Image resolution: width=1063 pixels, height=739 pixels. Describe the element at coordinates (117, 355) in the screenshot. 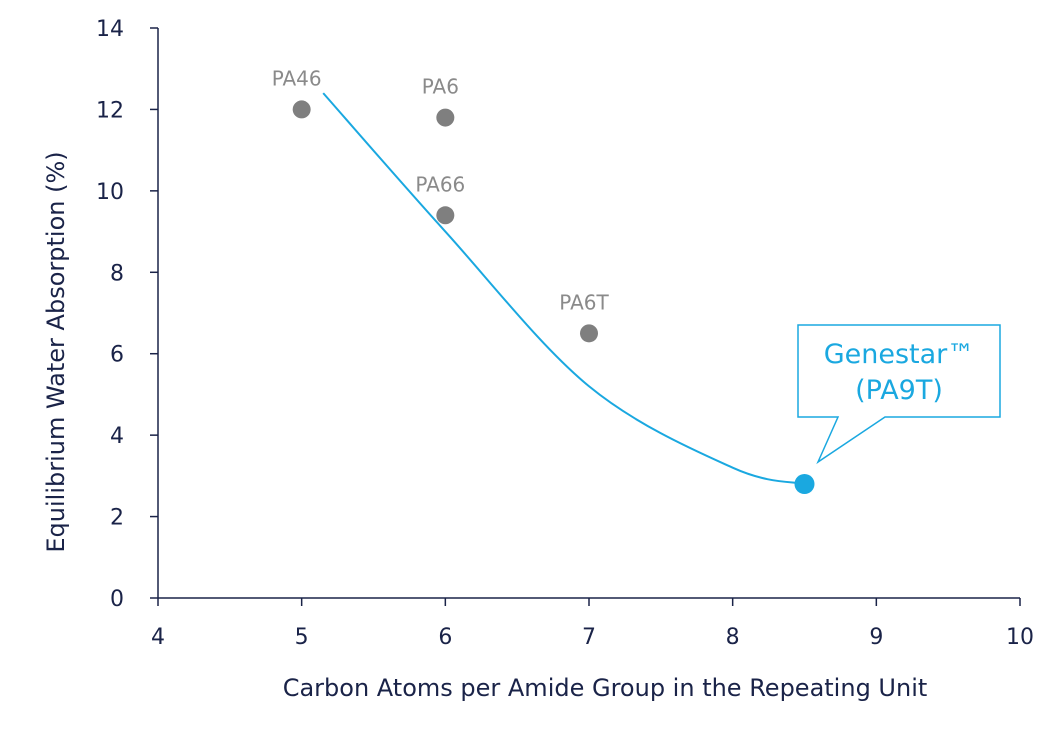

I see `y-tick-label: 6` at that location.